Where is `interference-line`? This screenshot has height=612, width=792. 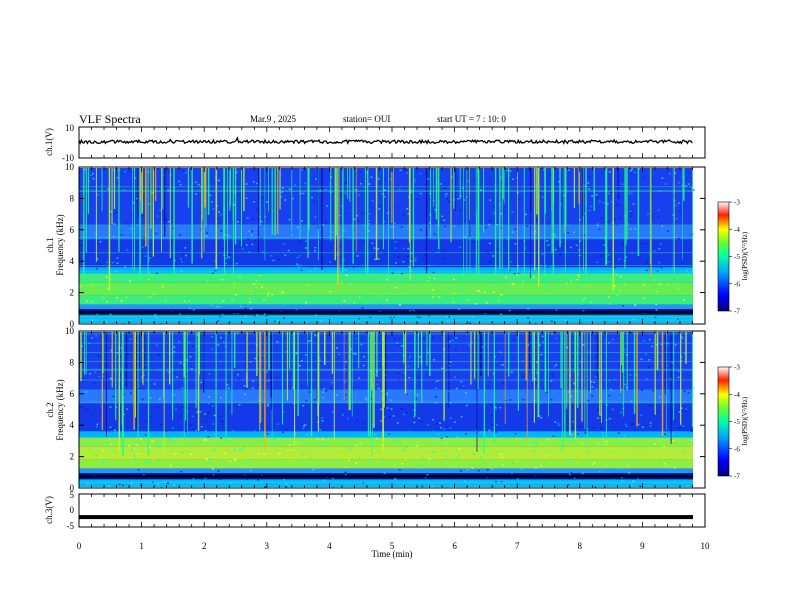 interference-line is located at coordinates (386, 438).